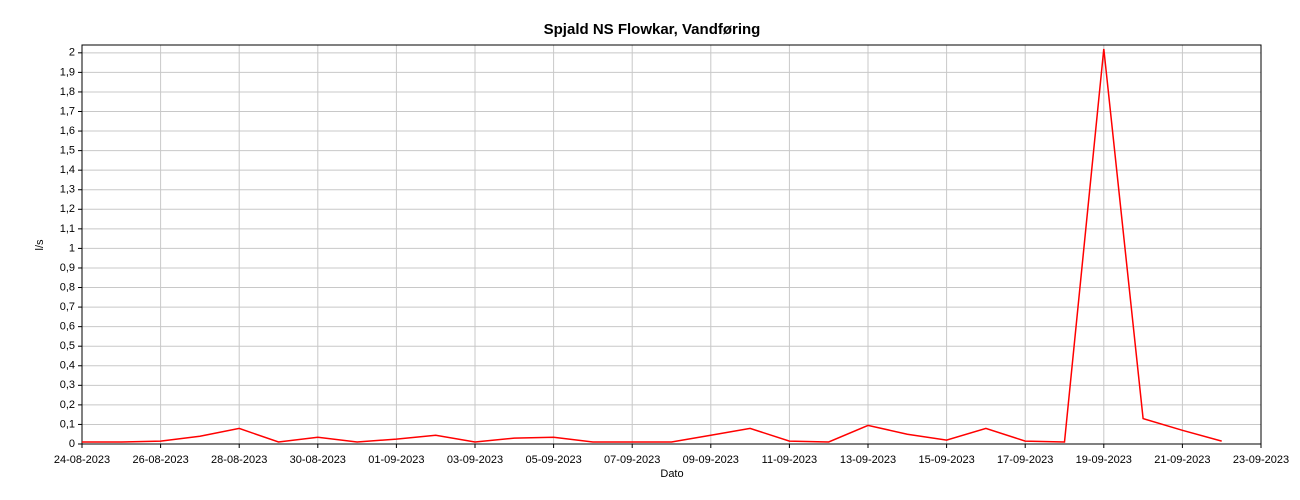 The height and width of the screenshot is (500, 1300). I want to click on x-tick-label: 26-08-2023, so click(160, 460).